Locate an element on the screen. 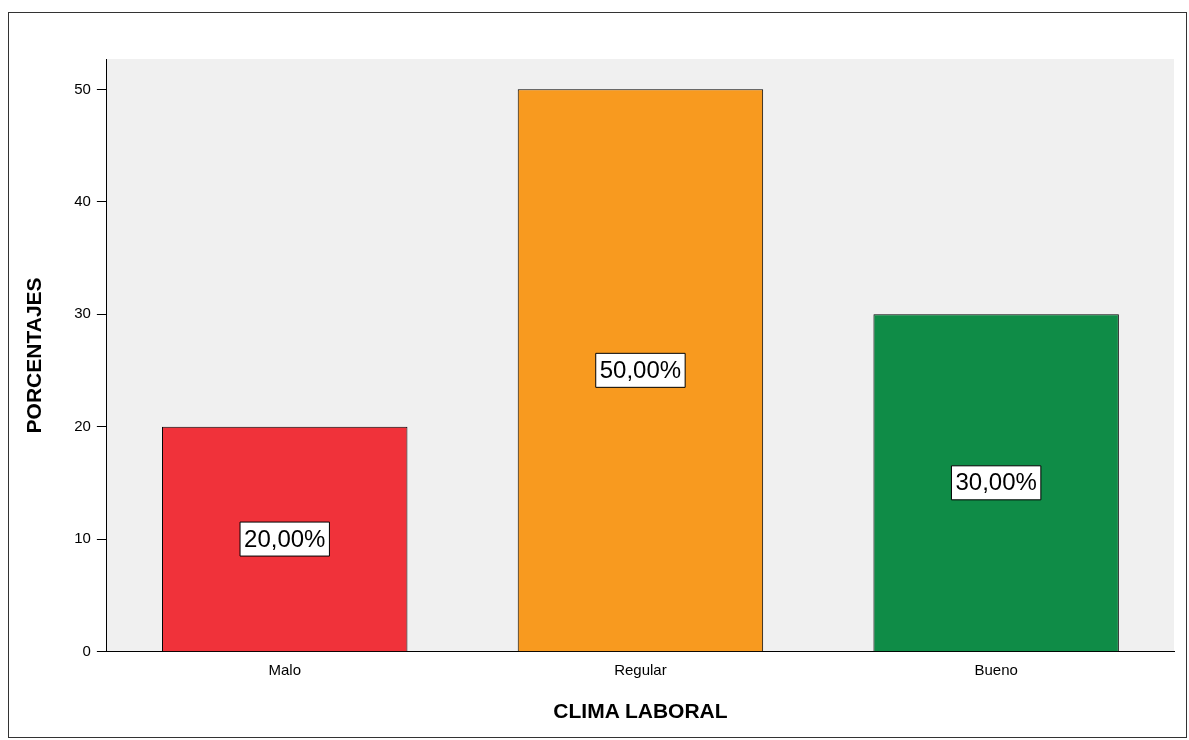 This screenshot has height=740, width=1189. data-label: 30,00% is located at coordinates (996, 482).